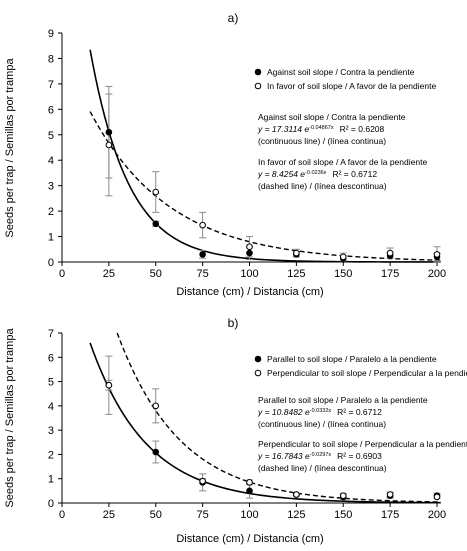 The width and height of the screenshot is (467, 551). Describe the element at coordinates (109, 274) in the screenshot. I see `panel-a-x-tick-label: 25` at that location.